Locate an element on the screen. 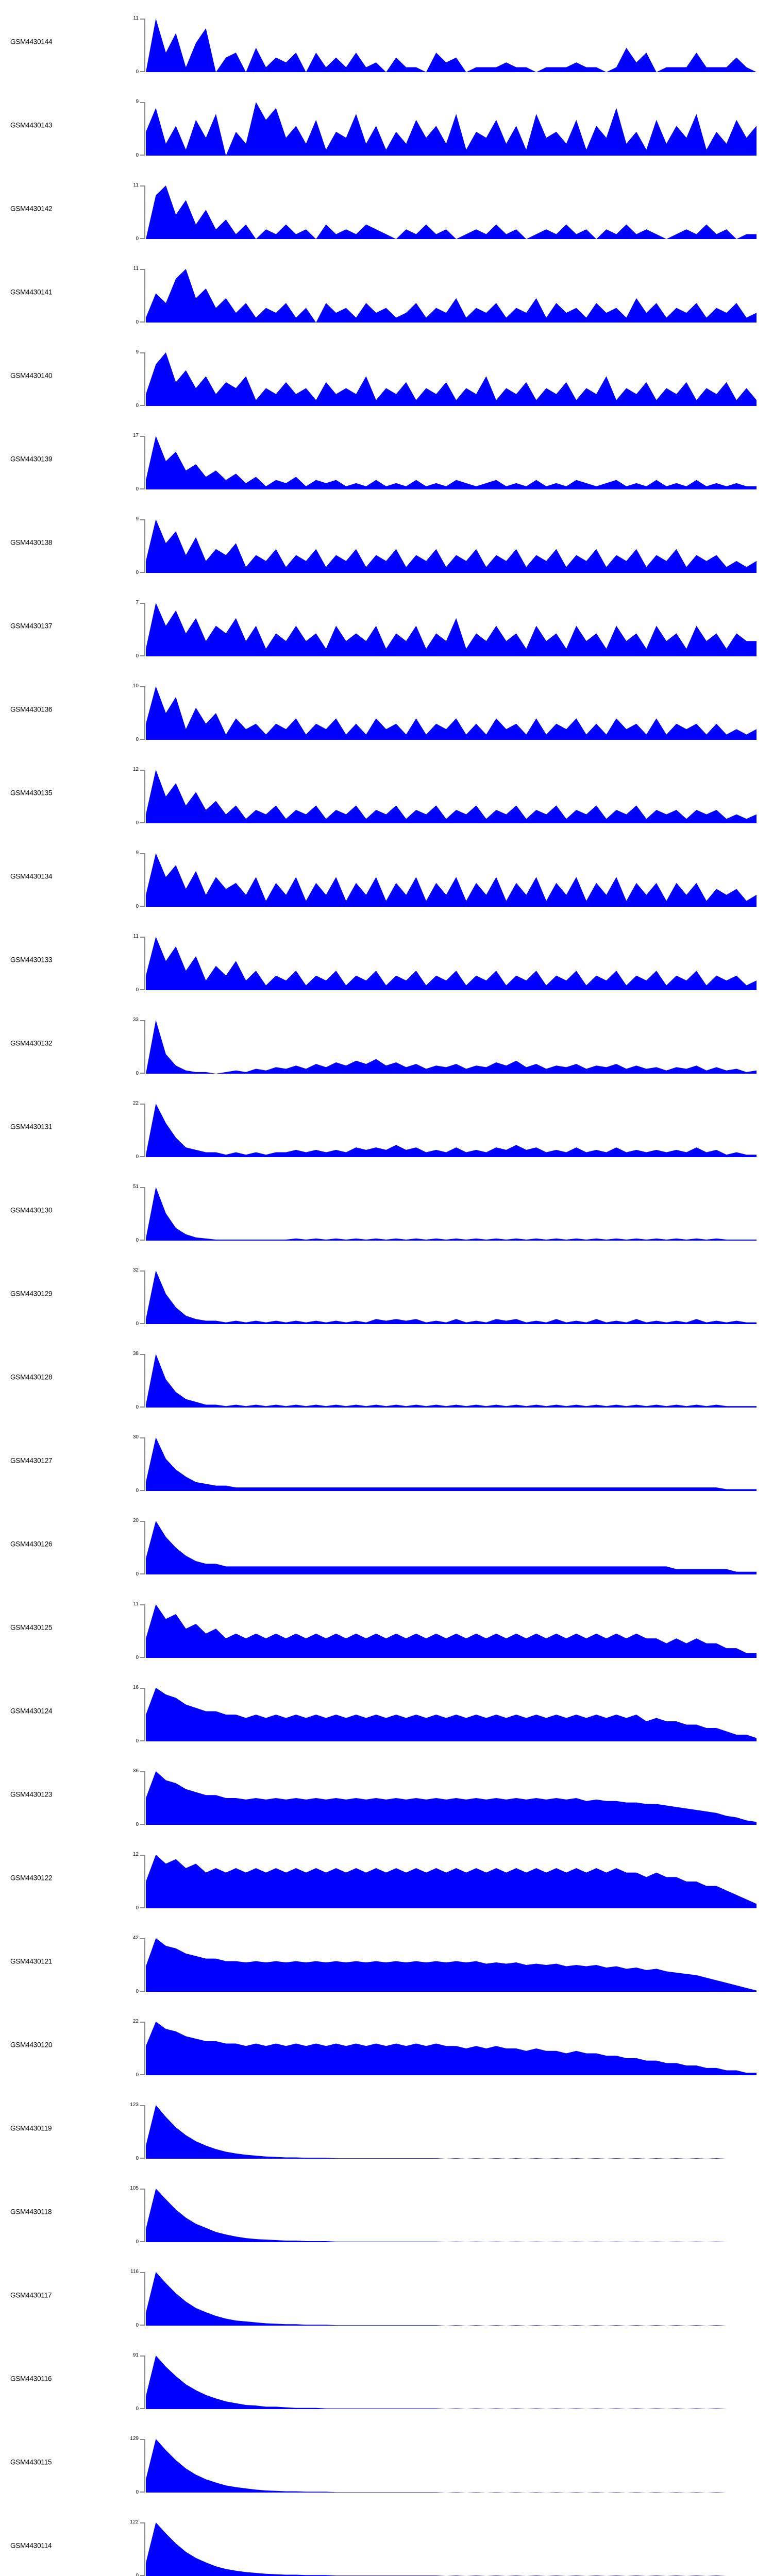 The image size is (773, 2576). y-axis: 16 0 is located at coordinates (136, 1714).